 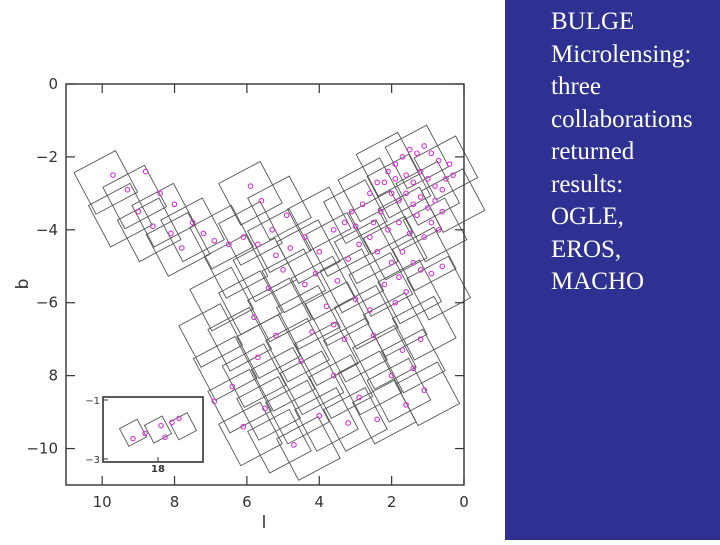 What do you see at coordinates (183, 426) in the screenshot?
I see `inset-field` at bounding box center [183, 426].